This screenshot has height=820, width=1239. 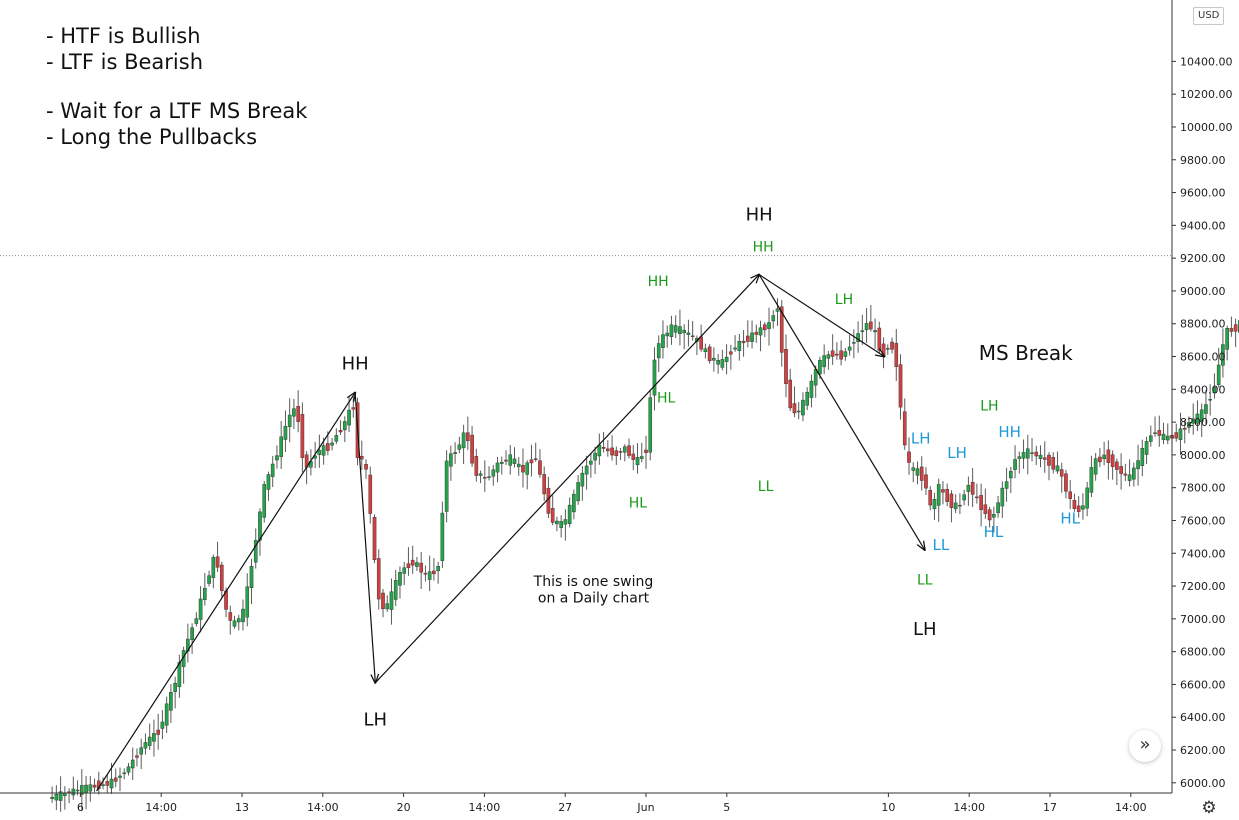 What do you see at coordinates (888, 807) in the screenshot?
I see `time-tick-label: 10` at bounding box center [888, 807].